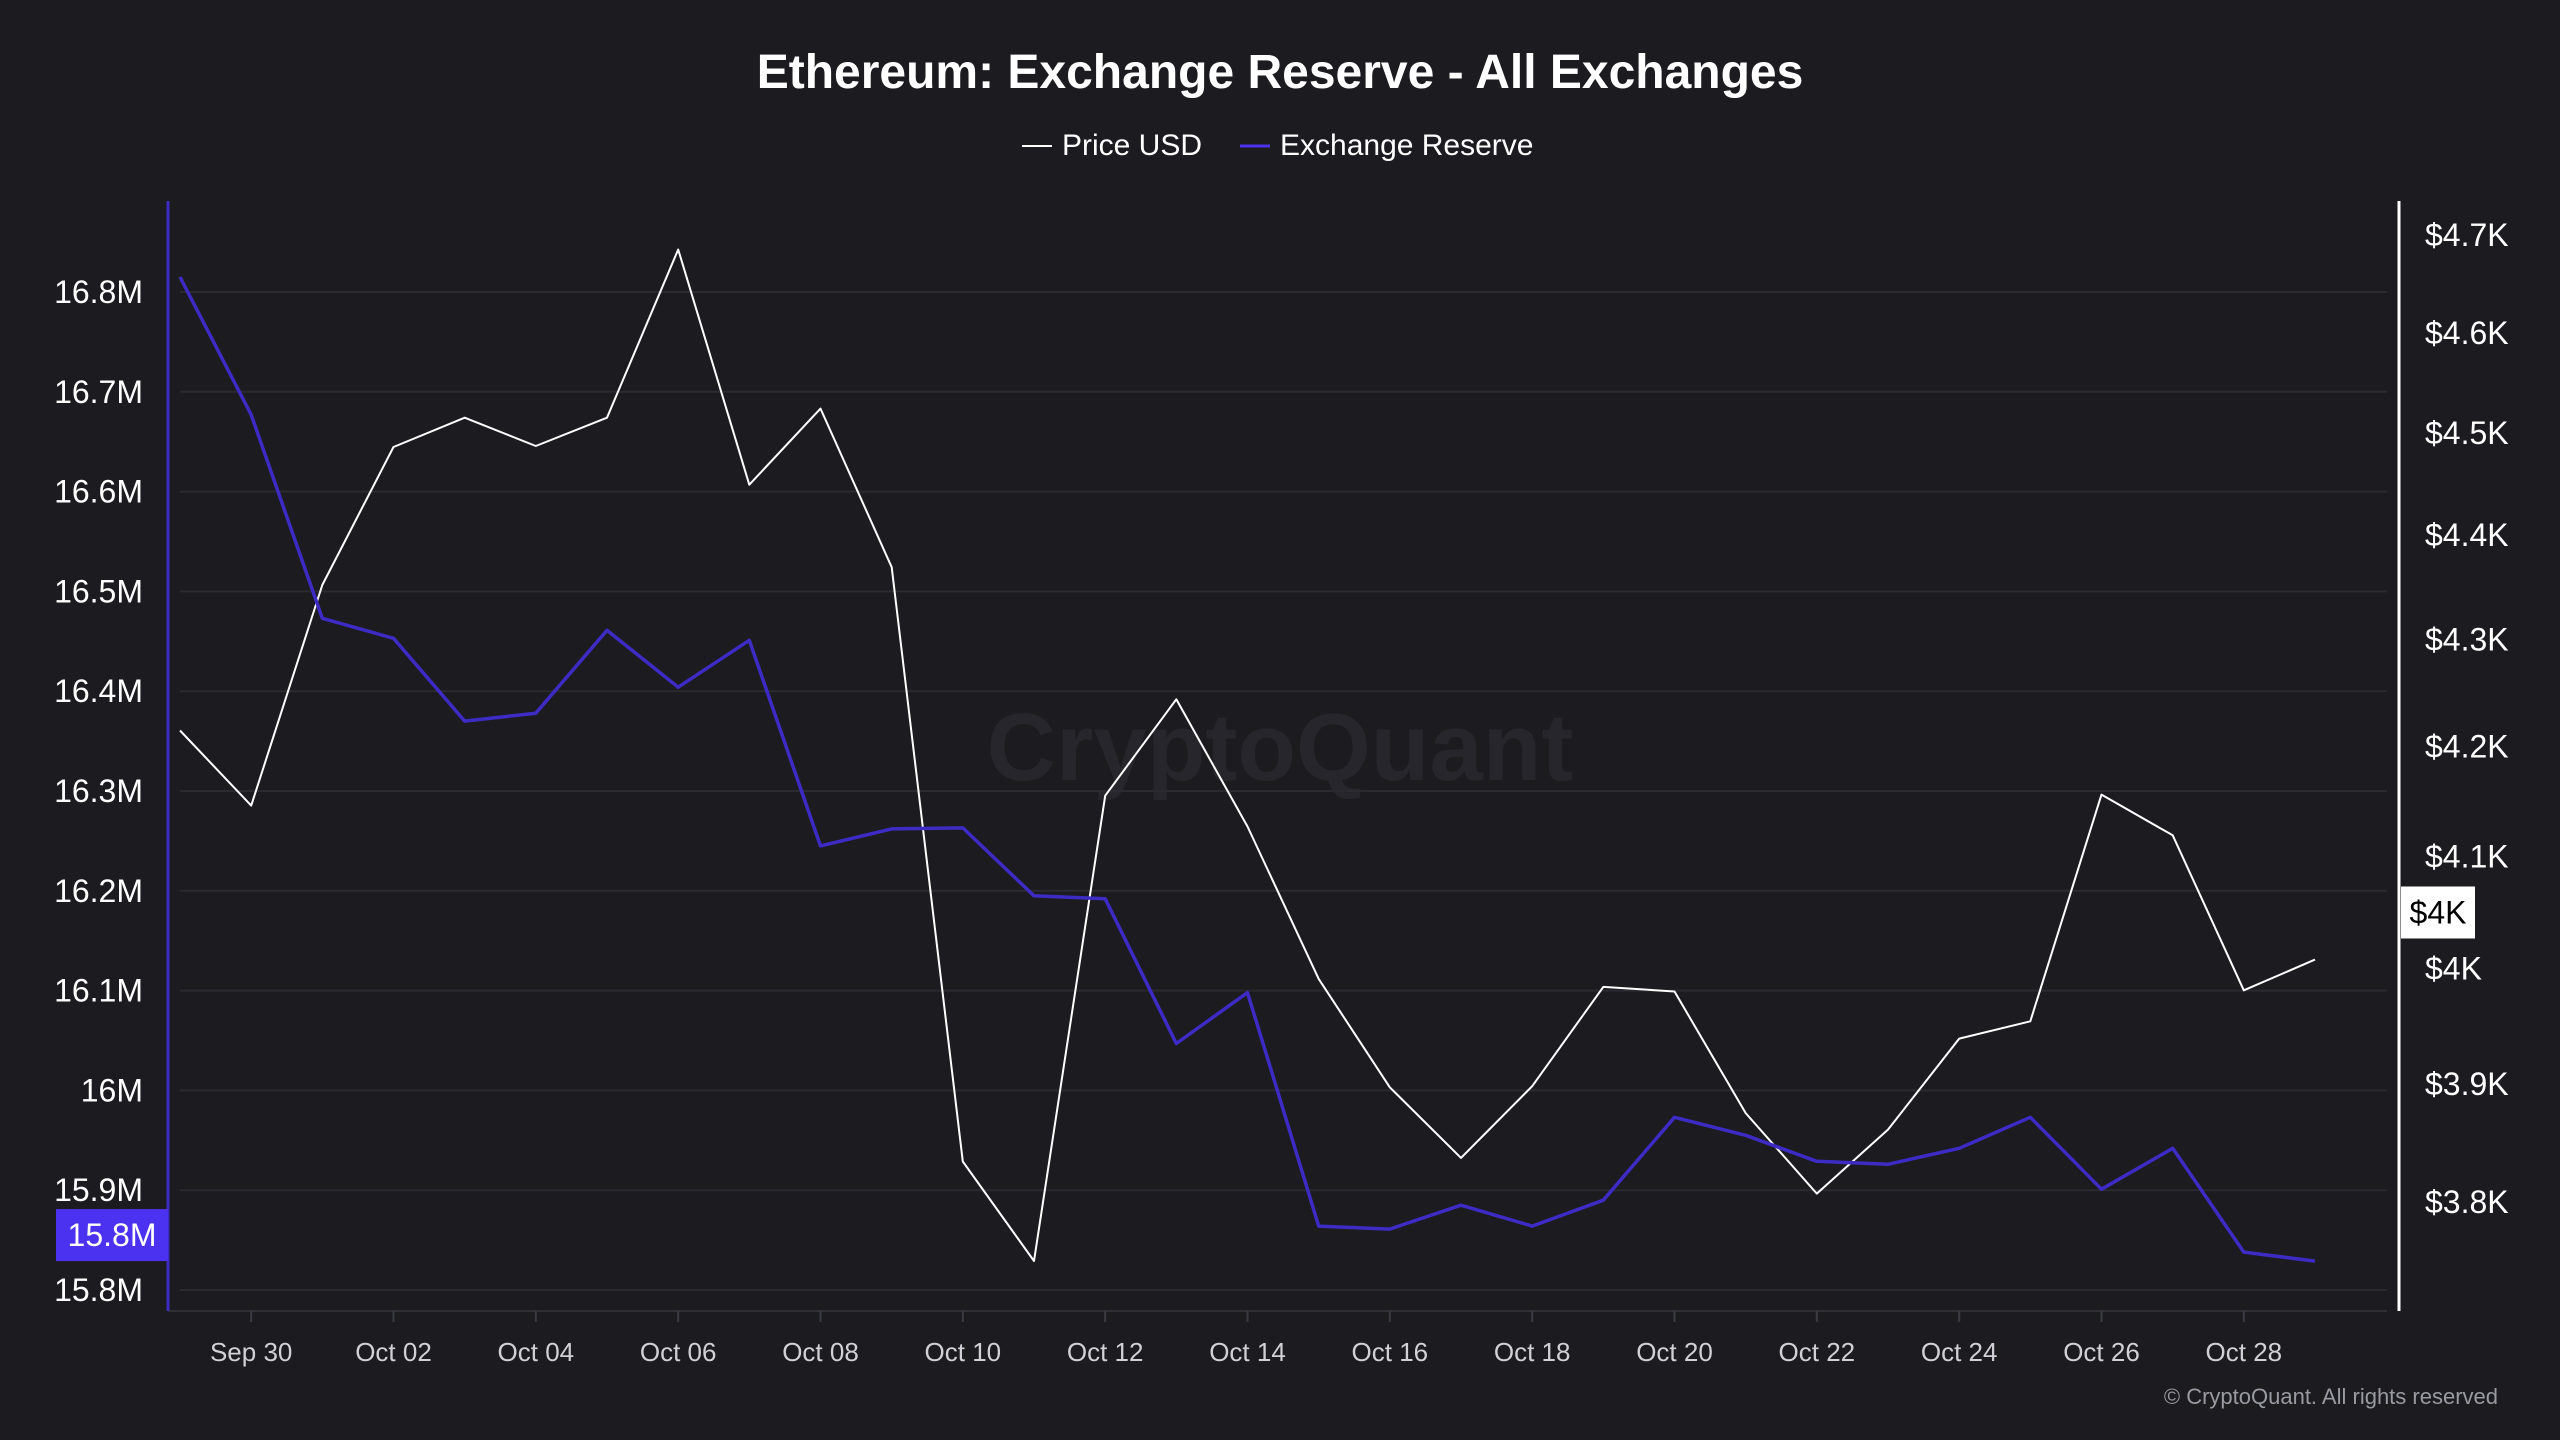 This screenshot has height=1440, width=2560. Describe the element at coordinates (1390, 1352) in the screenshot. I see `x-tick-label: Oct 16` at that location.